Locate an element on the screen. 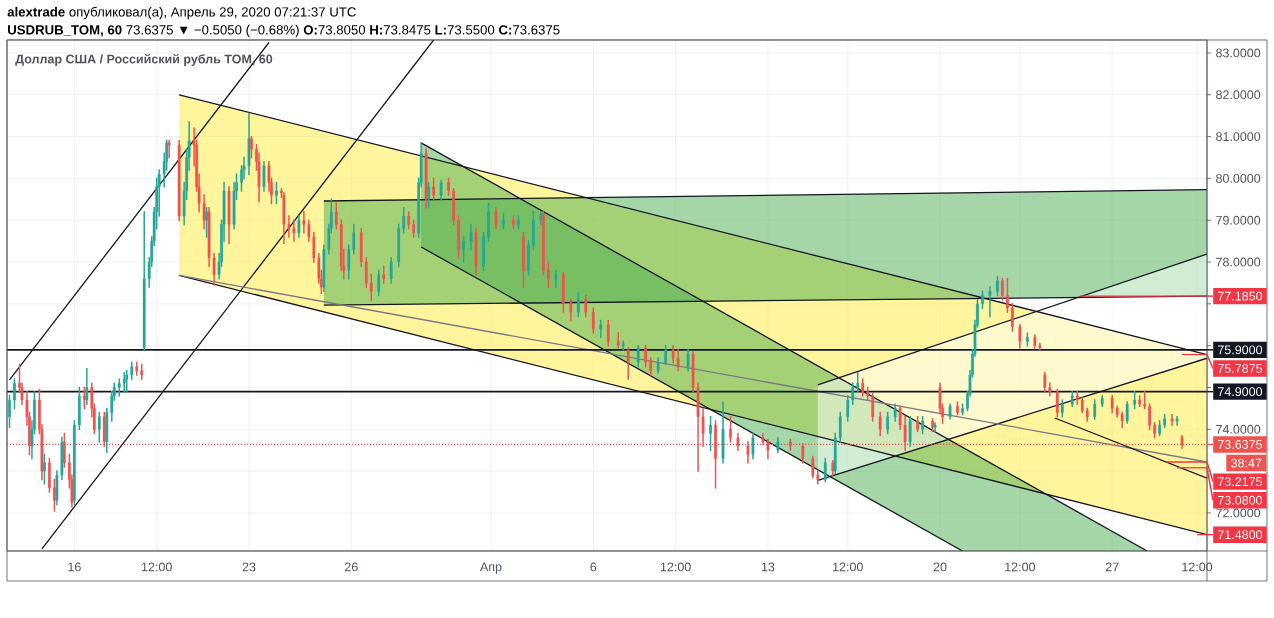 Image resolution: width=1274 pixels, height=618 pixels. x-tick-label: Апр is located at coordinates (491, 568).